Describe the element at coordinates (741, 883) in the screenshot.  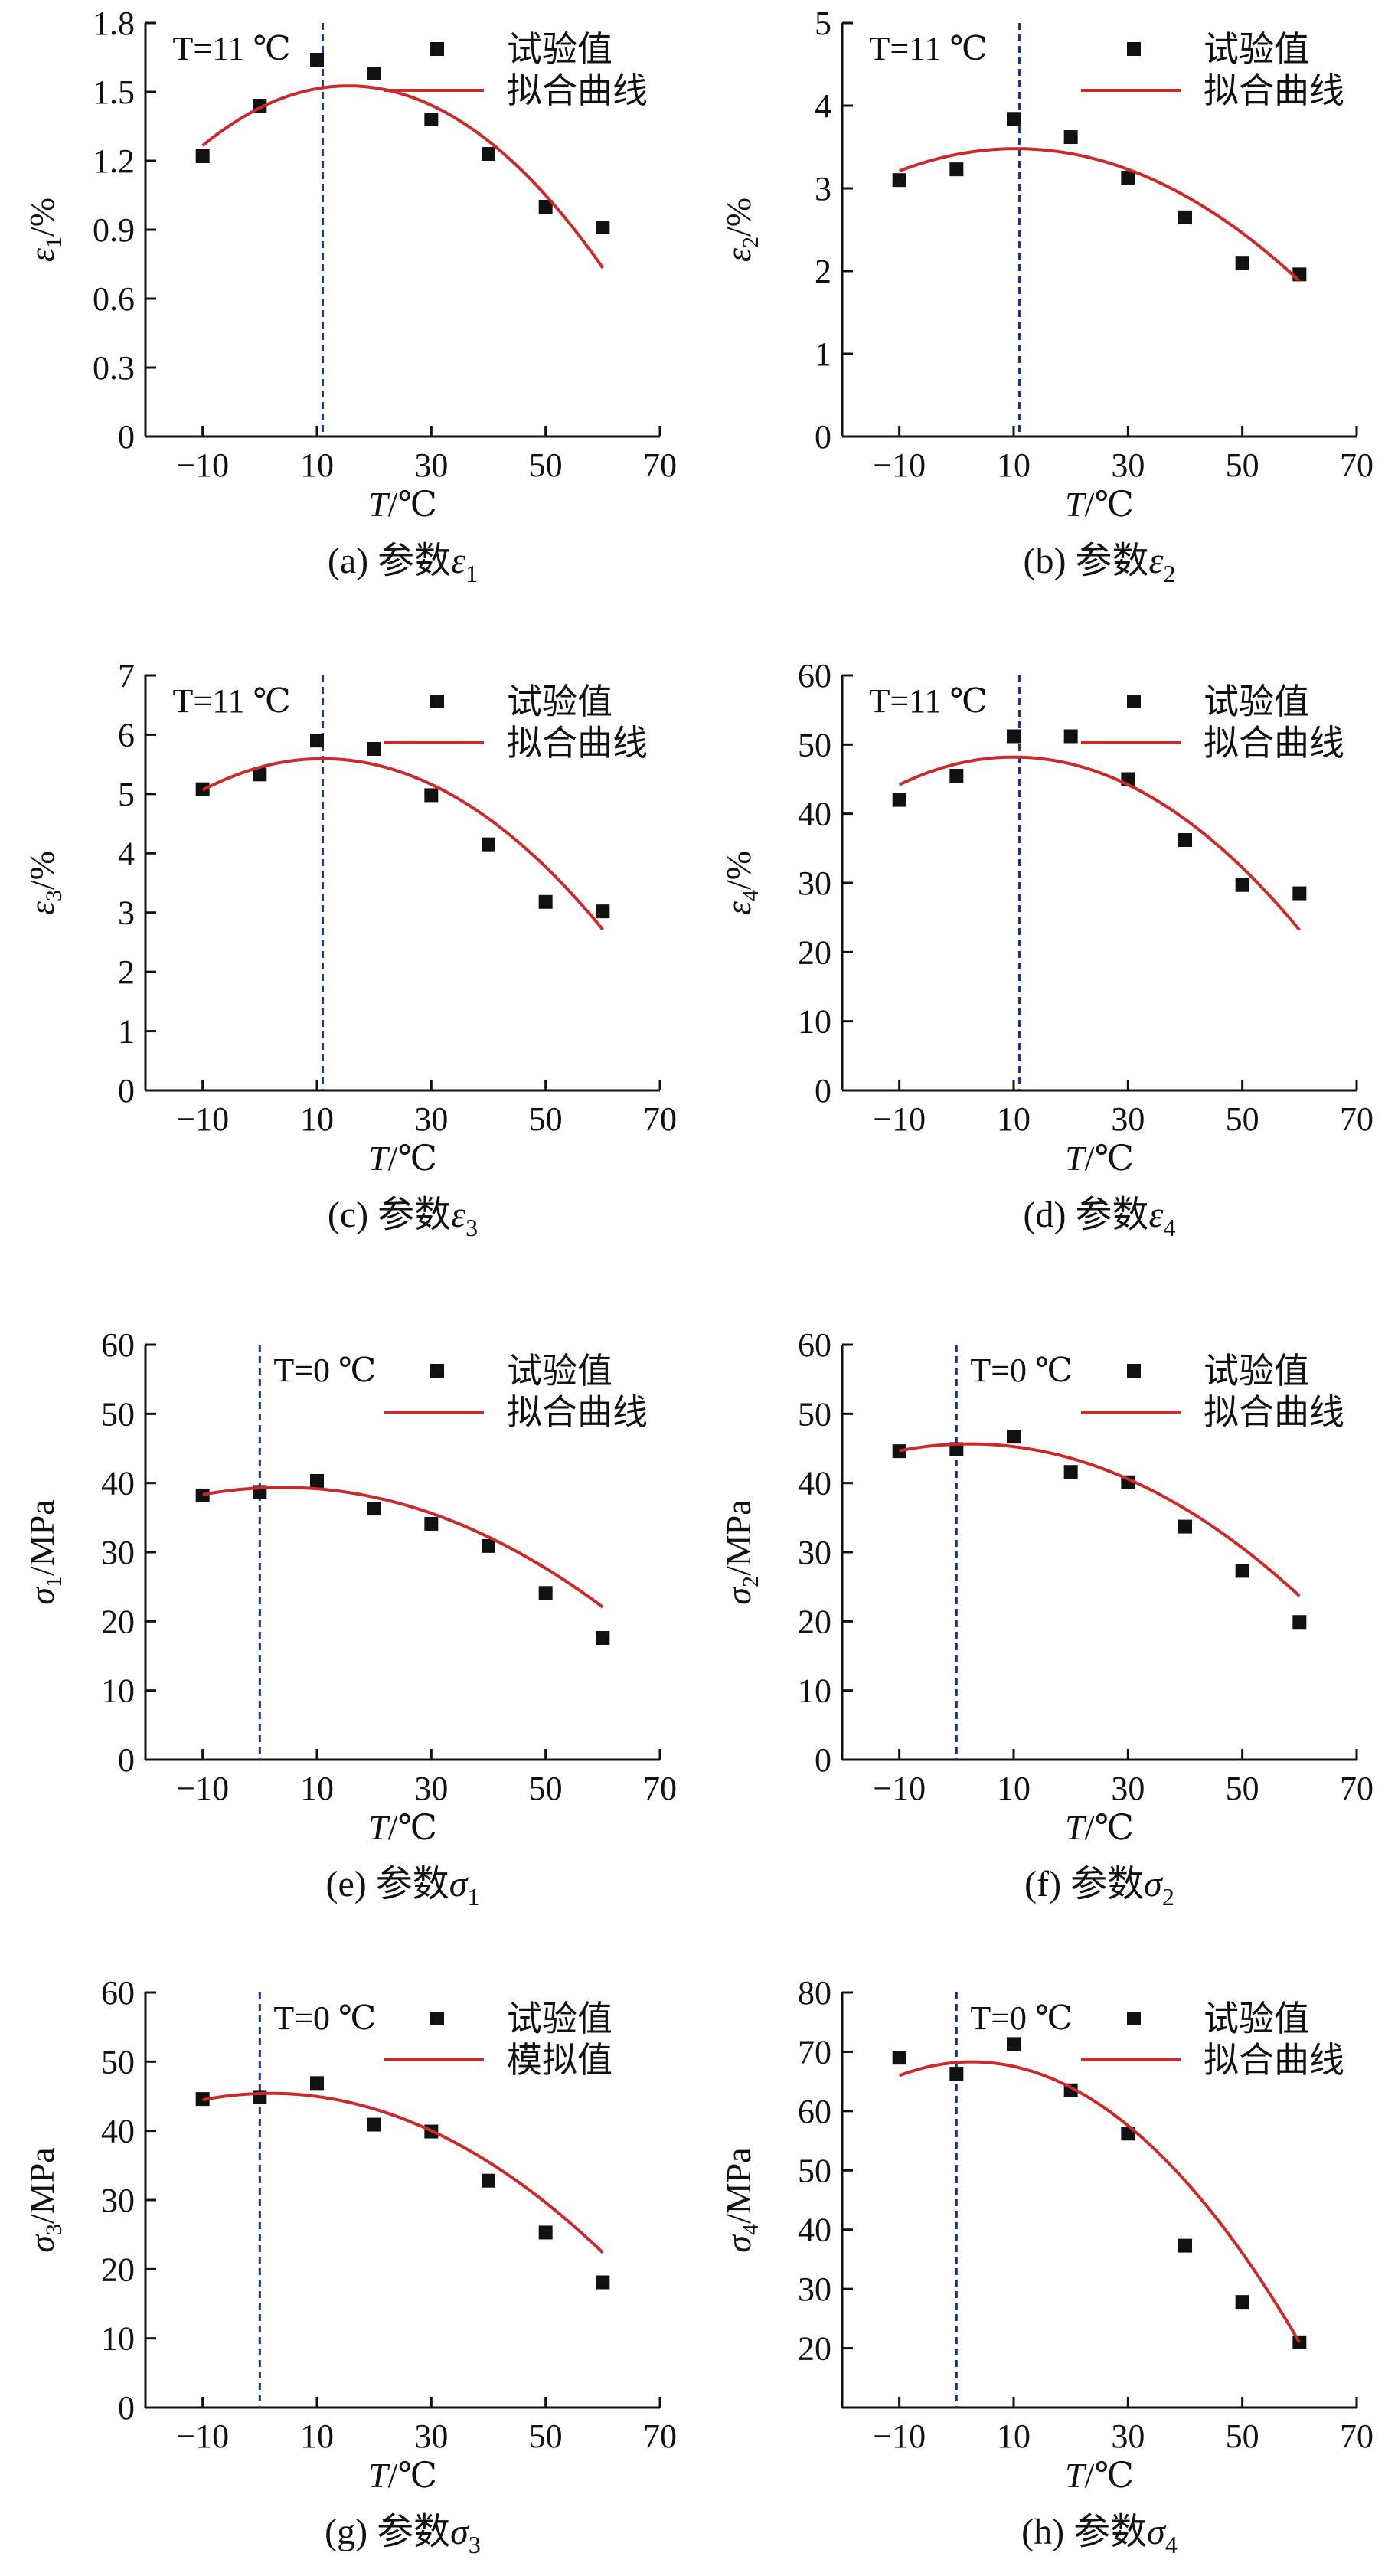
I see `y-axis-label: ε4/%` at that location.